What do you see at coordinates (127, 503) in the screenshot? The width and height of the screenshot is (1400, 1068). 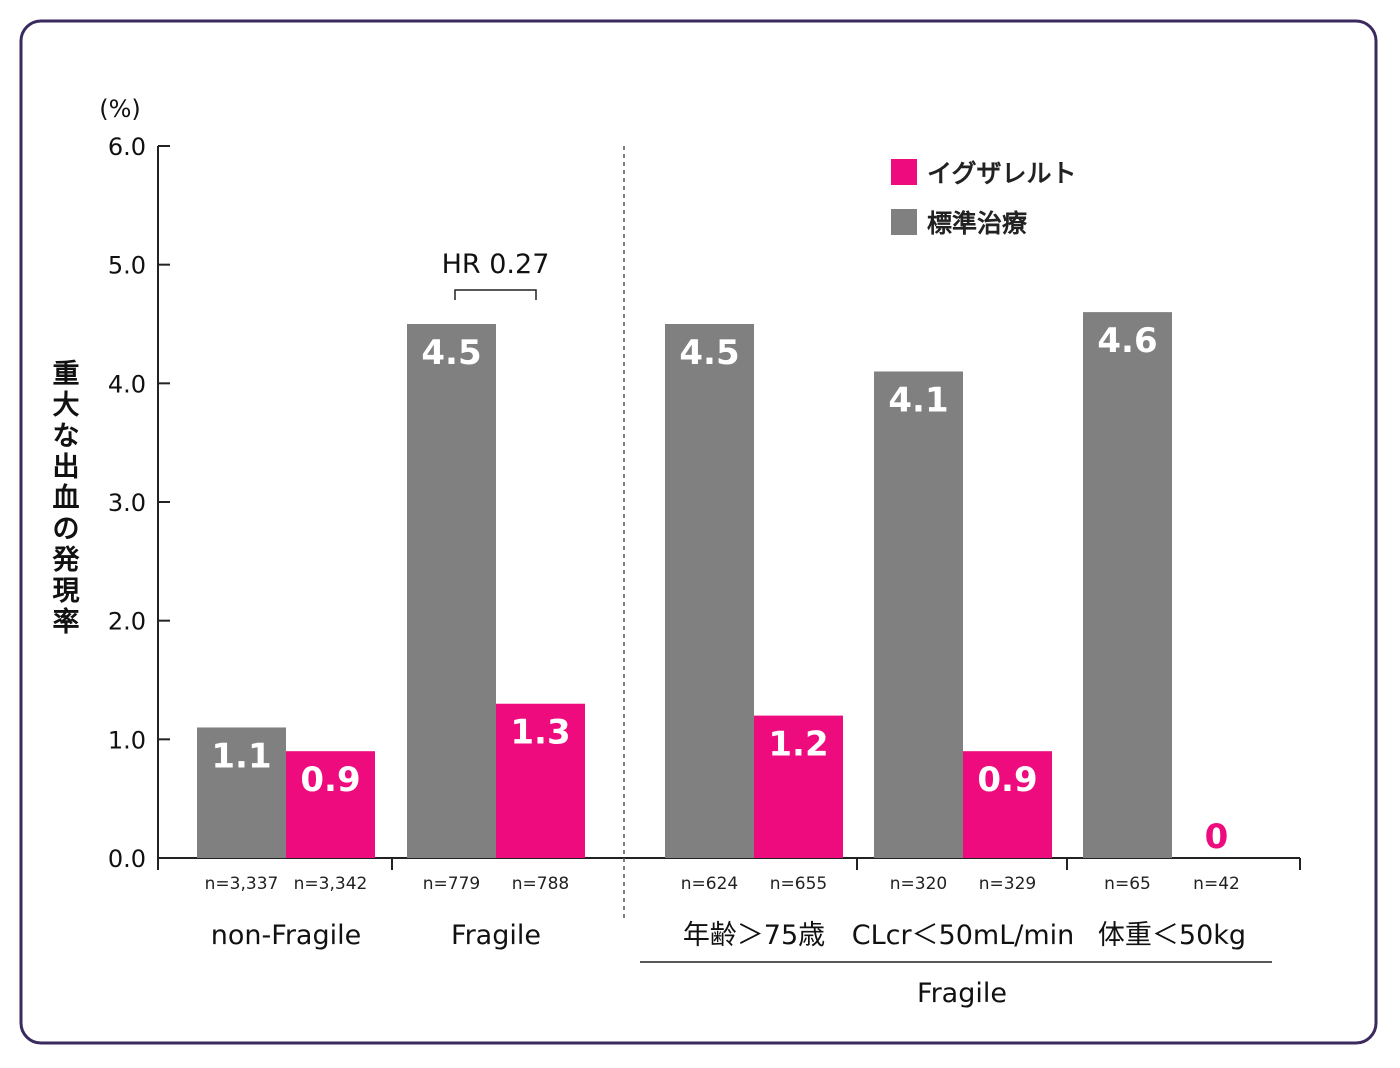 I see `y-tick-label: 3.0` at bounding box center [127, 503].